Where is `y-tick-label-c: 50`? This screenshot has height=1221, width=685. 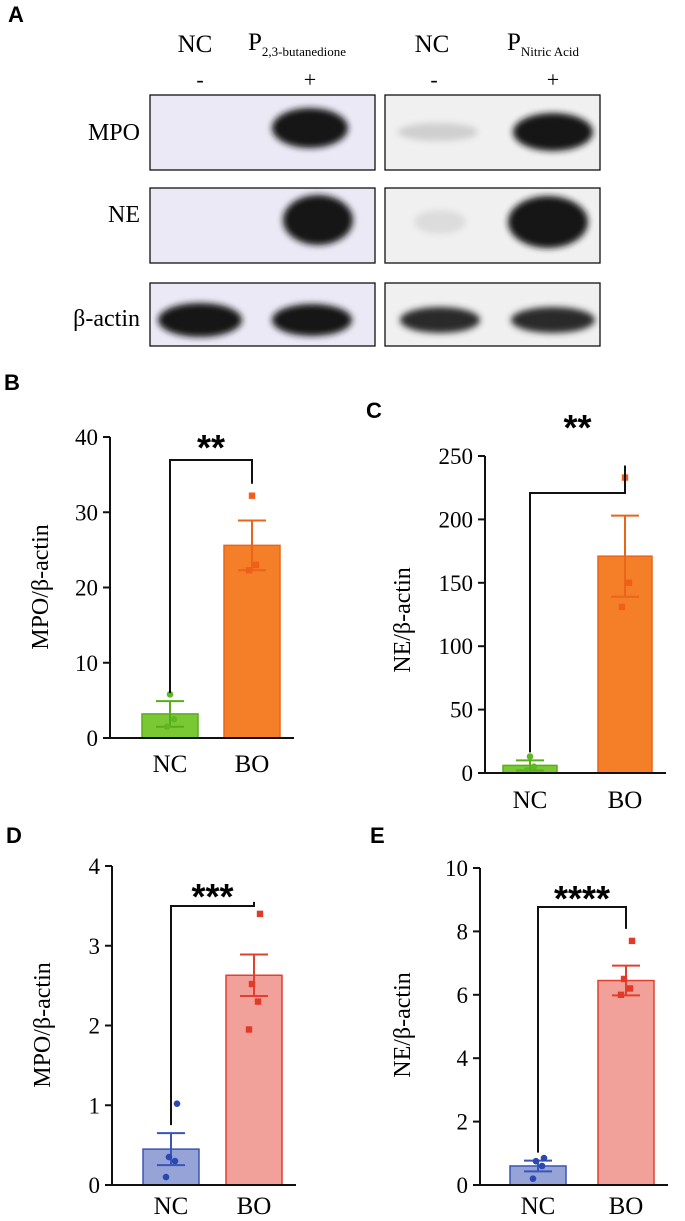 y-tick-label-c: 50 is located at coordinates (461, 710).